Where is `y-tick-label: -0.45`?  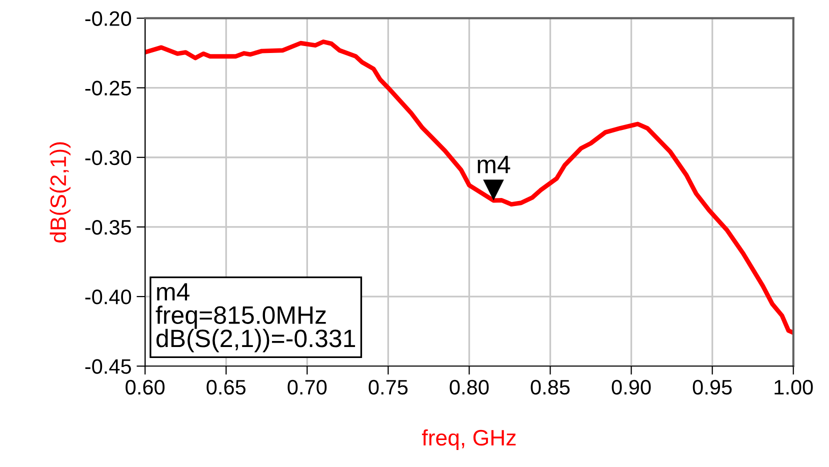
y-tick-label: -0.45 is located at coordinates (108, 366).